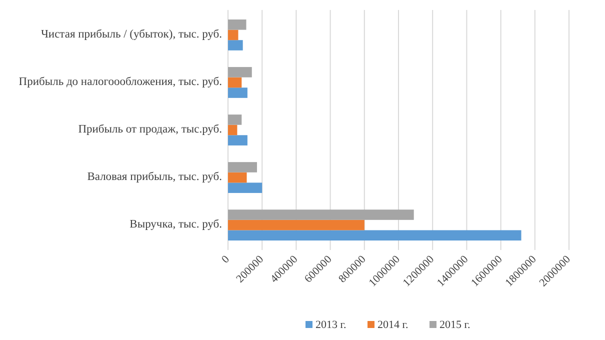 This screenshot has width=605, height=340. What do you see at coordinates (154, 177) in the screenshot?
I see `y-tick-label: Валовая прибыль, тыс. руб.` at bounding box center [154, 177].